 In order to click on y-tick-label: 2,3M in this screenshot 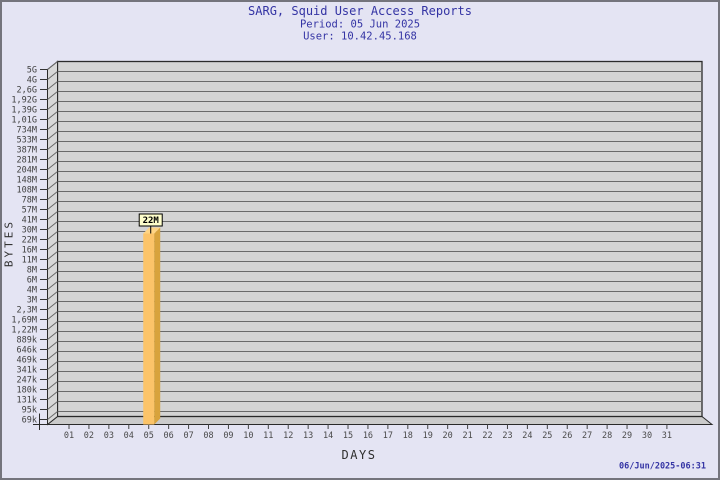, I will do `click(27, 311)`.